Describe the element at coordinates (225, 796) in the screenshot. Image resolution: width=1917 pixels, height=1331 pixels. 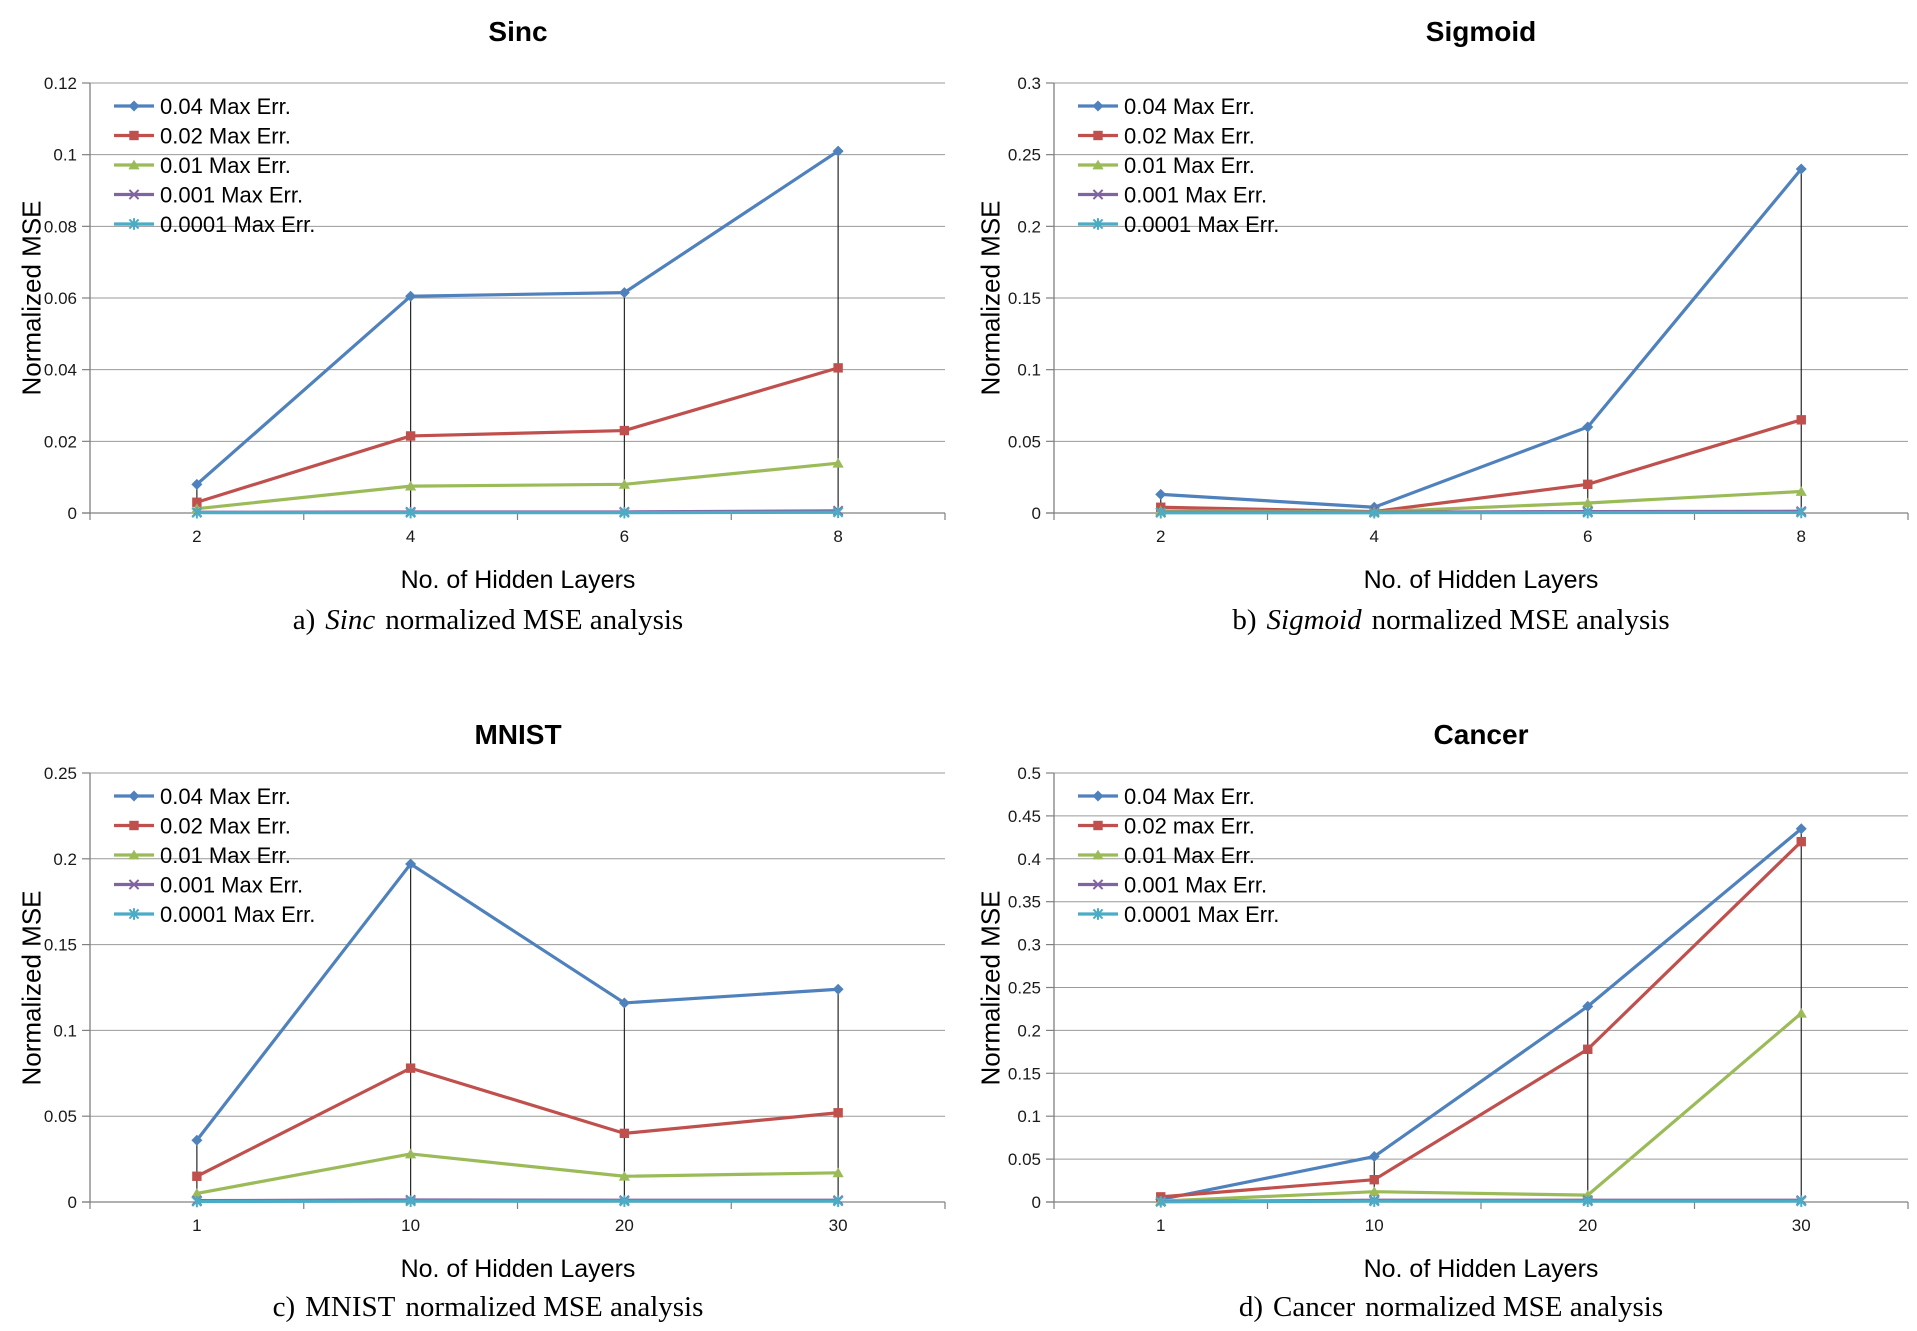
I see `legend-label-0-04-max-err: 0.04 Max Err.` at that location.